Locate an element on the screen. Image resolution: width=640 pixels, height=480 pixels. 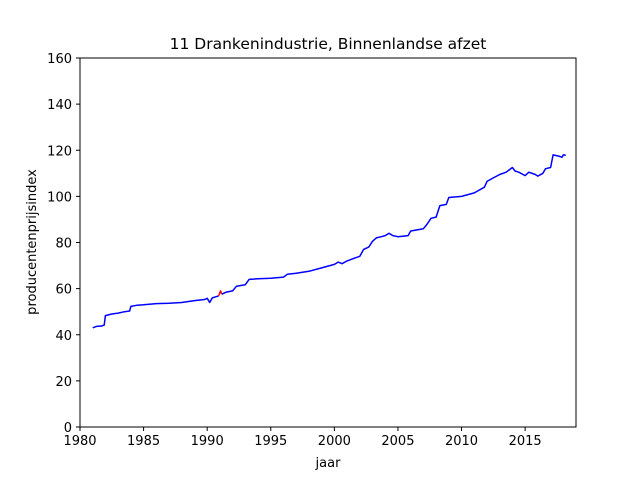
y-axis: 0 20 40 60 80 100 120 140 160 is located at coordinates (63, 244).